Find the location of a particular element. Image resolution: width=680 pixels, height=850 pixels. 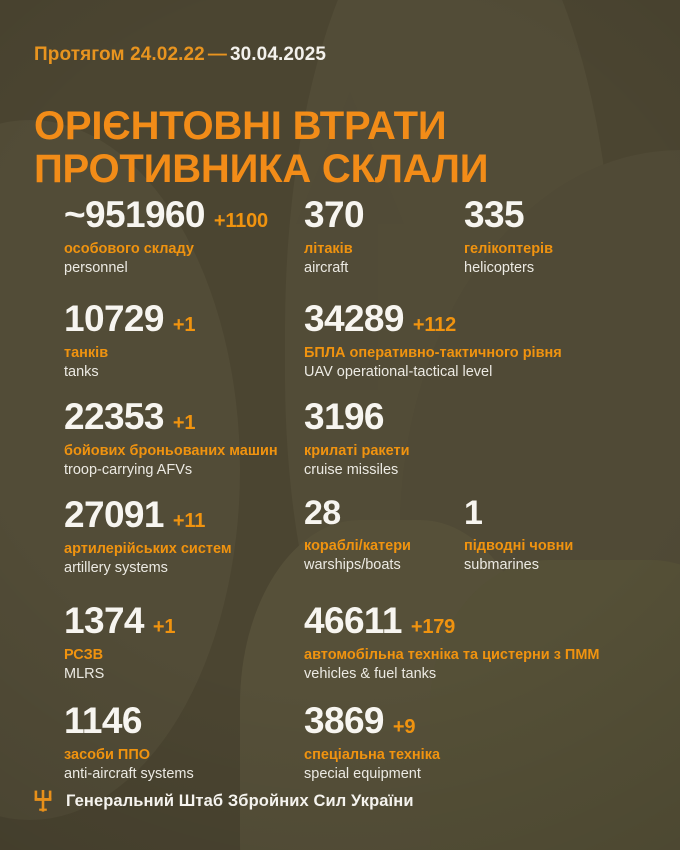

stat-mlrs: 1374 +1 РСЗВ MLRS is located at coordinates (169, 642).